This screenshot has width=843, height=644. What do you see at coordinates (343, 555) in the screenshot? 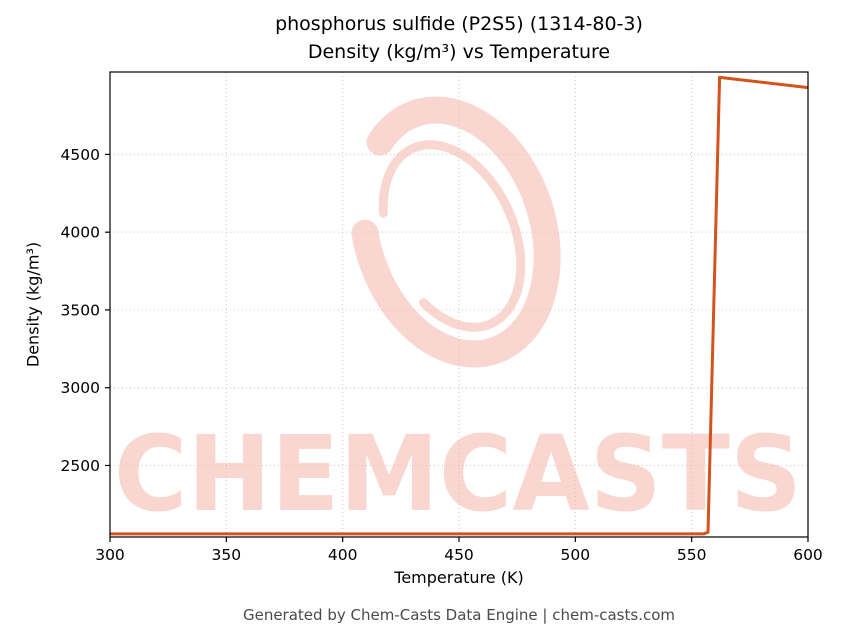
I see `x-tick-label: 400` at bounding box center [343, 555].